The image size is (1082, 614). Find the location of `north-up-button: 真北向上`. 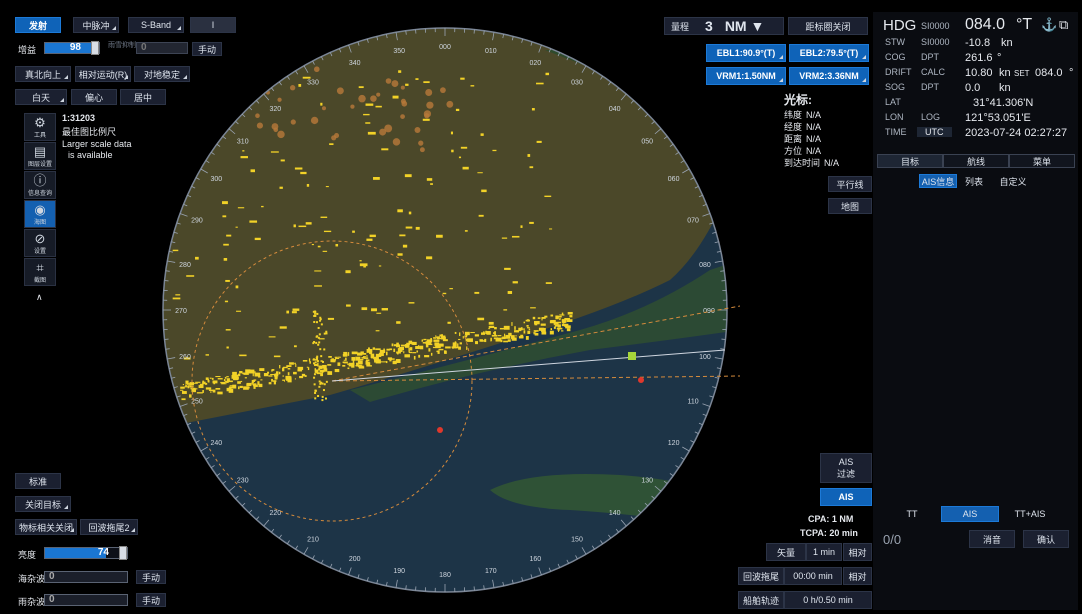

north-up-button: 真北向上 is located at coordinates (43, 74).